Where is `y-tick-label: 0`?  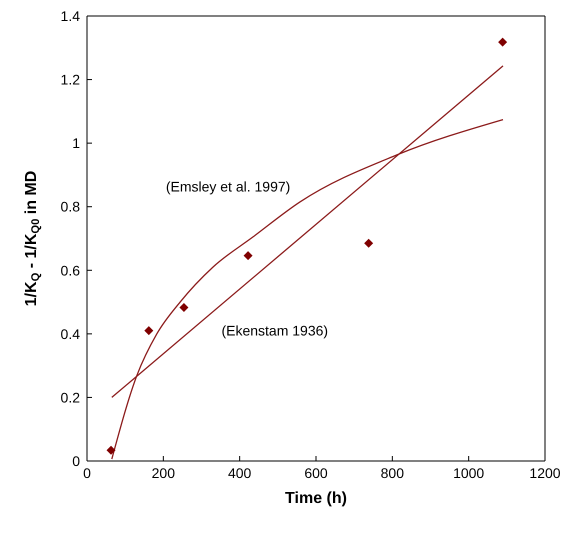
y-tick-label: 0 is located at coordinates (76, 460).